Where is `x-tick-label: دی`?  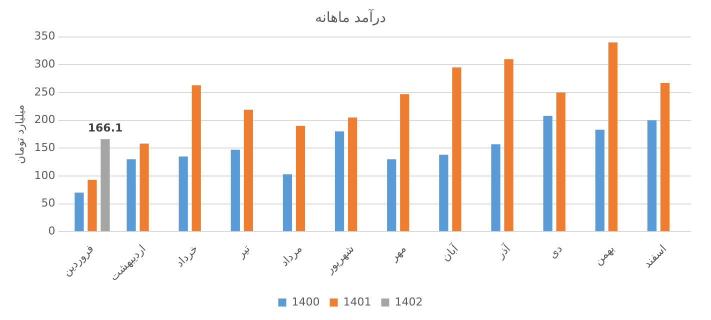 x-tick-label: دی is located at coordinates (556, 251).